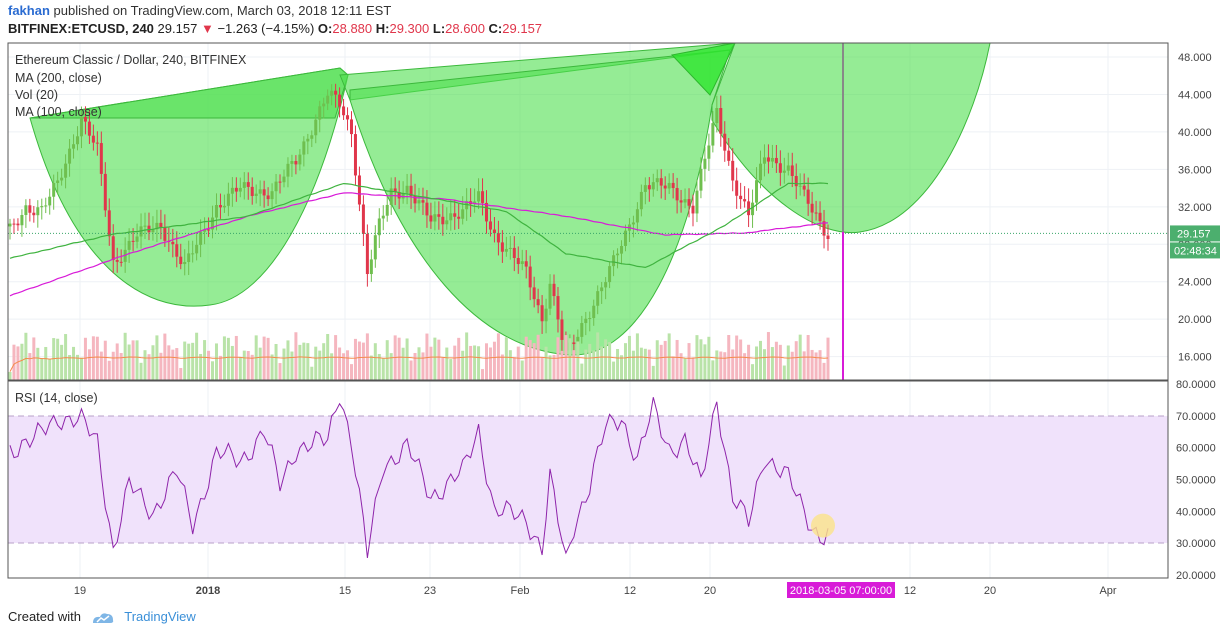 The height and width of the screenshot is (635, 1228). Describe the element at coordinates (703, 69) in the screenshot. I see `peak-triangle` at that location.